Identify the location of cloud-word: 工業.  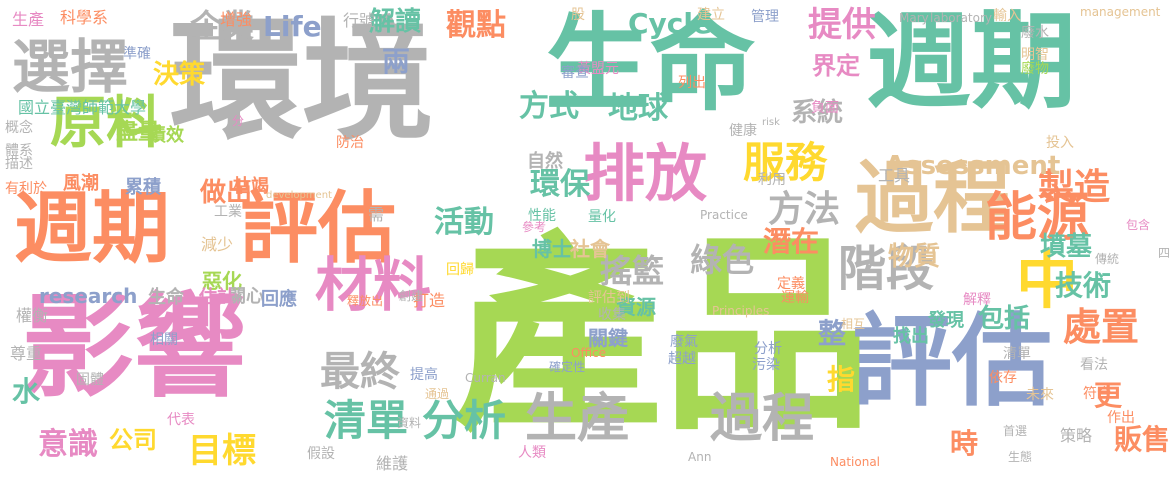
(228, 212).